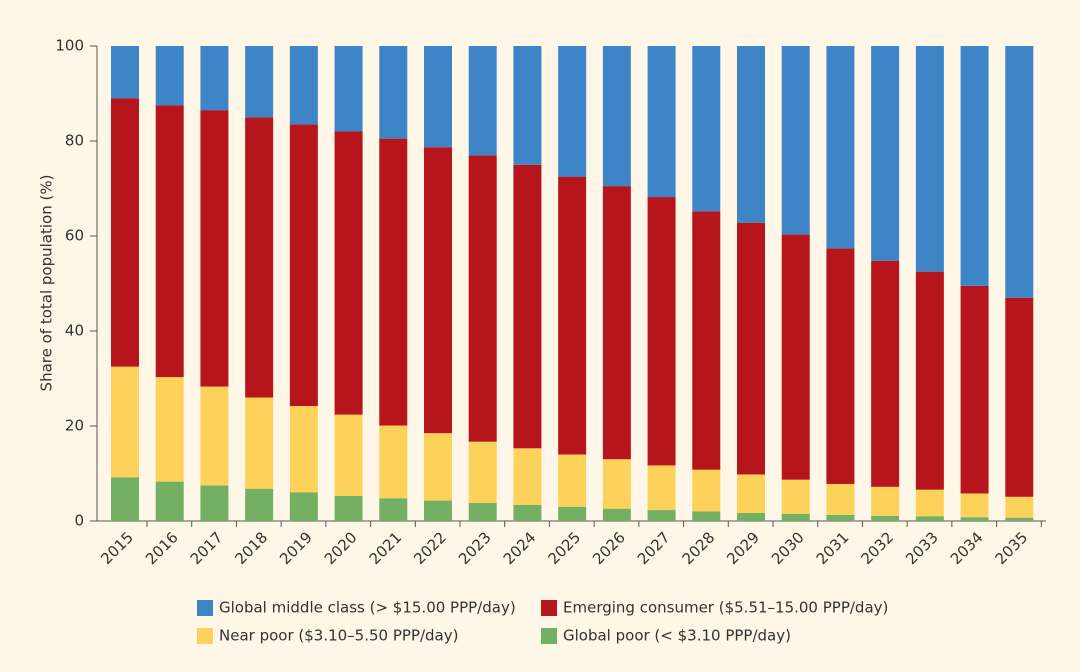  What do you see at coordinates (69, 46) in the screenshot?
I see `y-tick-label: 100` at bounding box center [69, 46].